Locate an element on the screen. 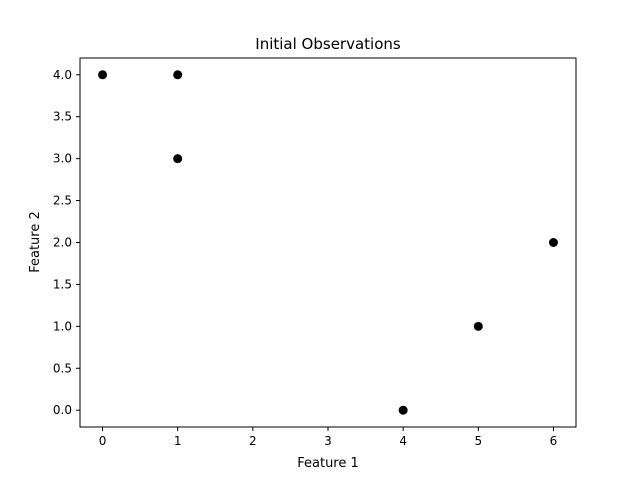  y-tick-label: 1.0 is located at coordinates (62, 326).